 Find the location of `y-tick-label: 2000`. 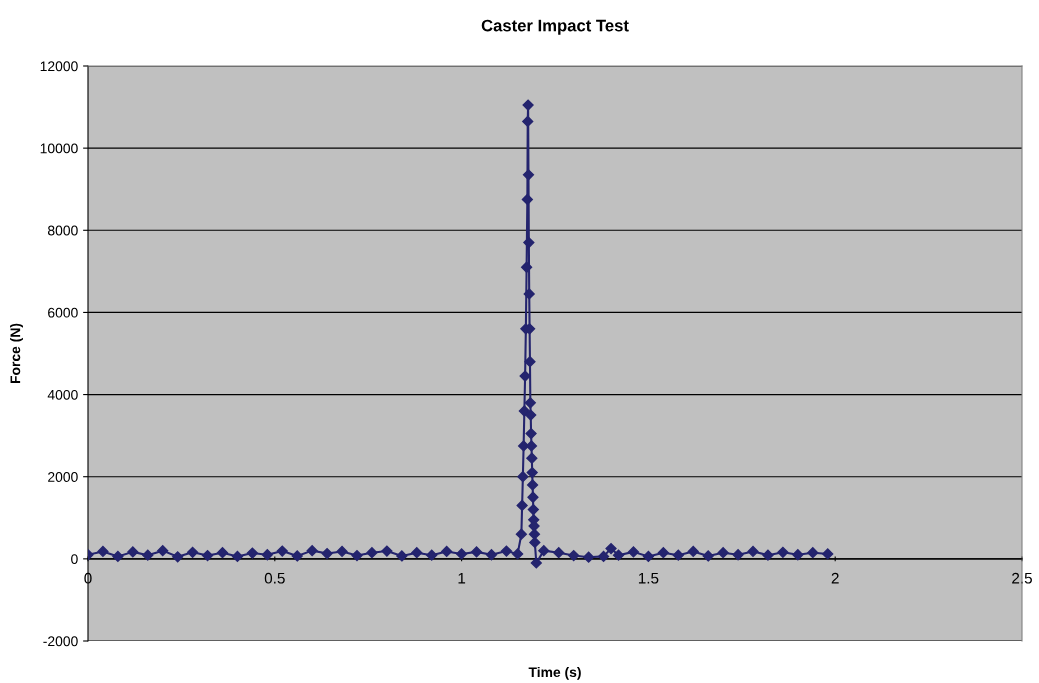

y-tick-label: 2000 is located at coordinates (63, 477).